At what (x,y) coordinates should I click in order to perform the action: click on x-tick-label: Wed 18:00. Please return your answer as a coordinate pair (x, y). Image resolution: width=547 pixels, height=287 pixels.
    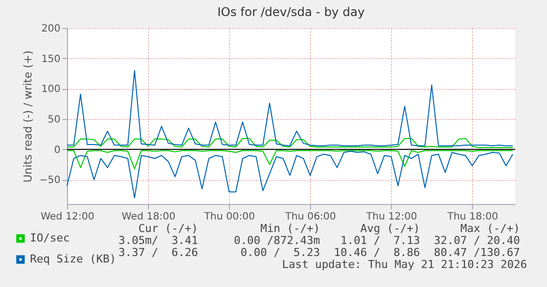
    Looking at the image, I should click on (149, 217).